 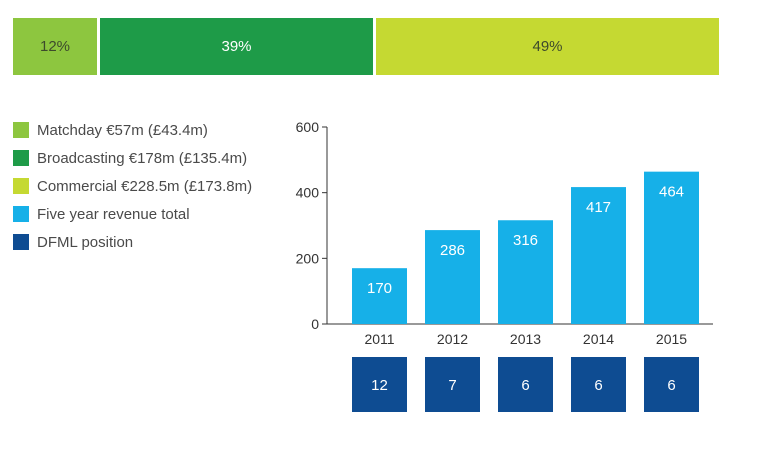 I want to click on dfml-position-label: 12, so click(x=379, y=385).